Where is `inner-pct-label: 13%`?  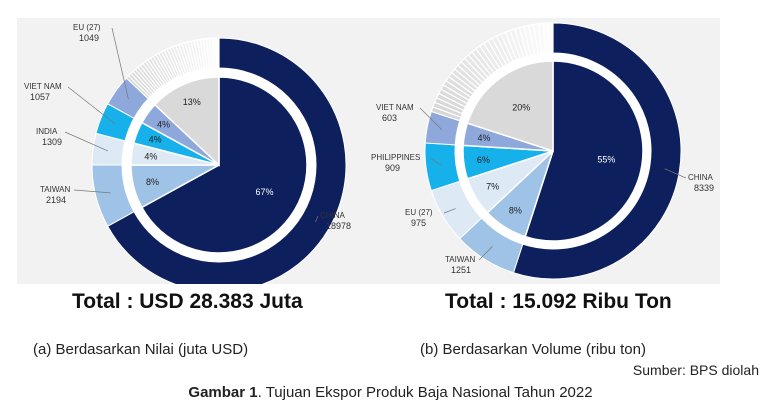 inner-pct-label: 13% is located at coordinates (192, 102).